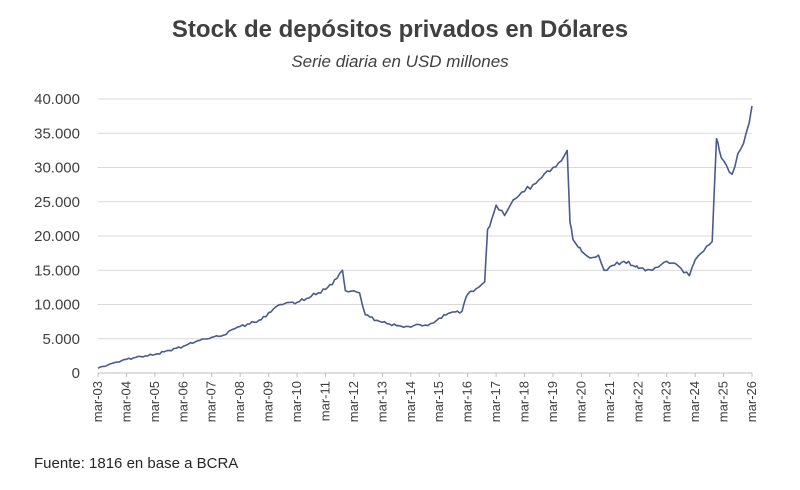  I want to click on x-tick-label: mar-17, so click(495, 401).